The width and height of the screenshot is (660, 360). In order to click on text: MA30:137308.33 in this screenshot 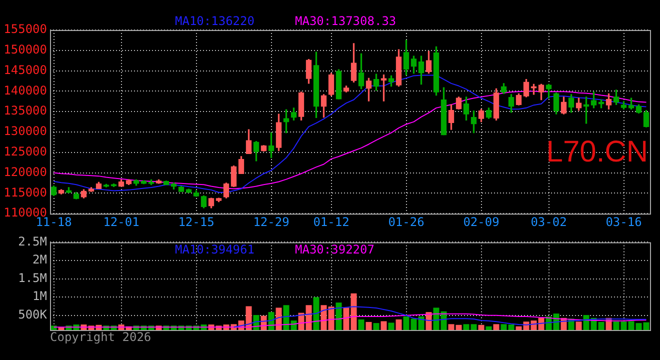, I will do `click(345, 21)`.